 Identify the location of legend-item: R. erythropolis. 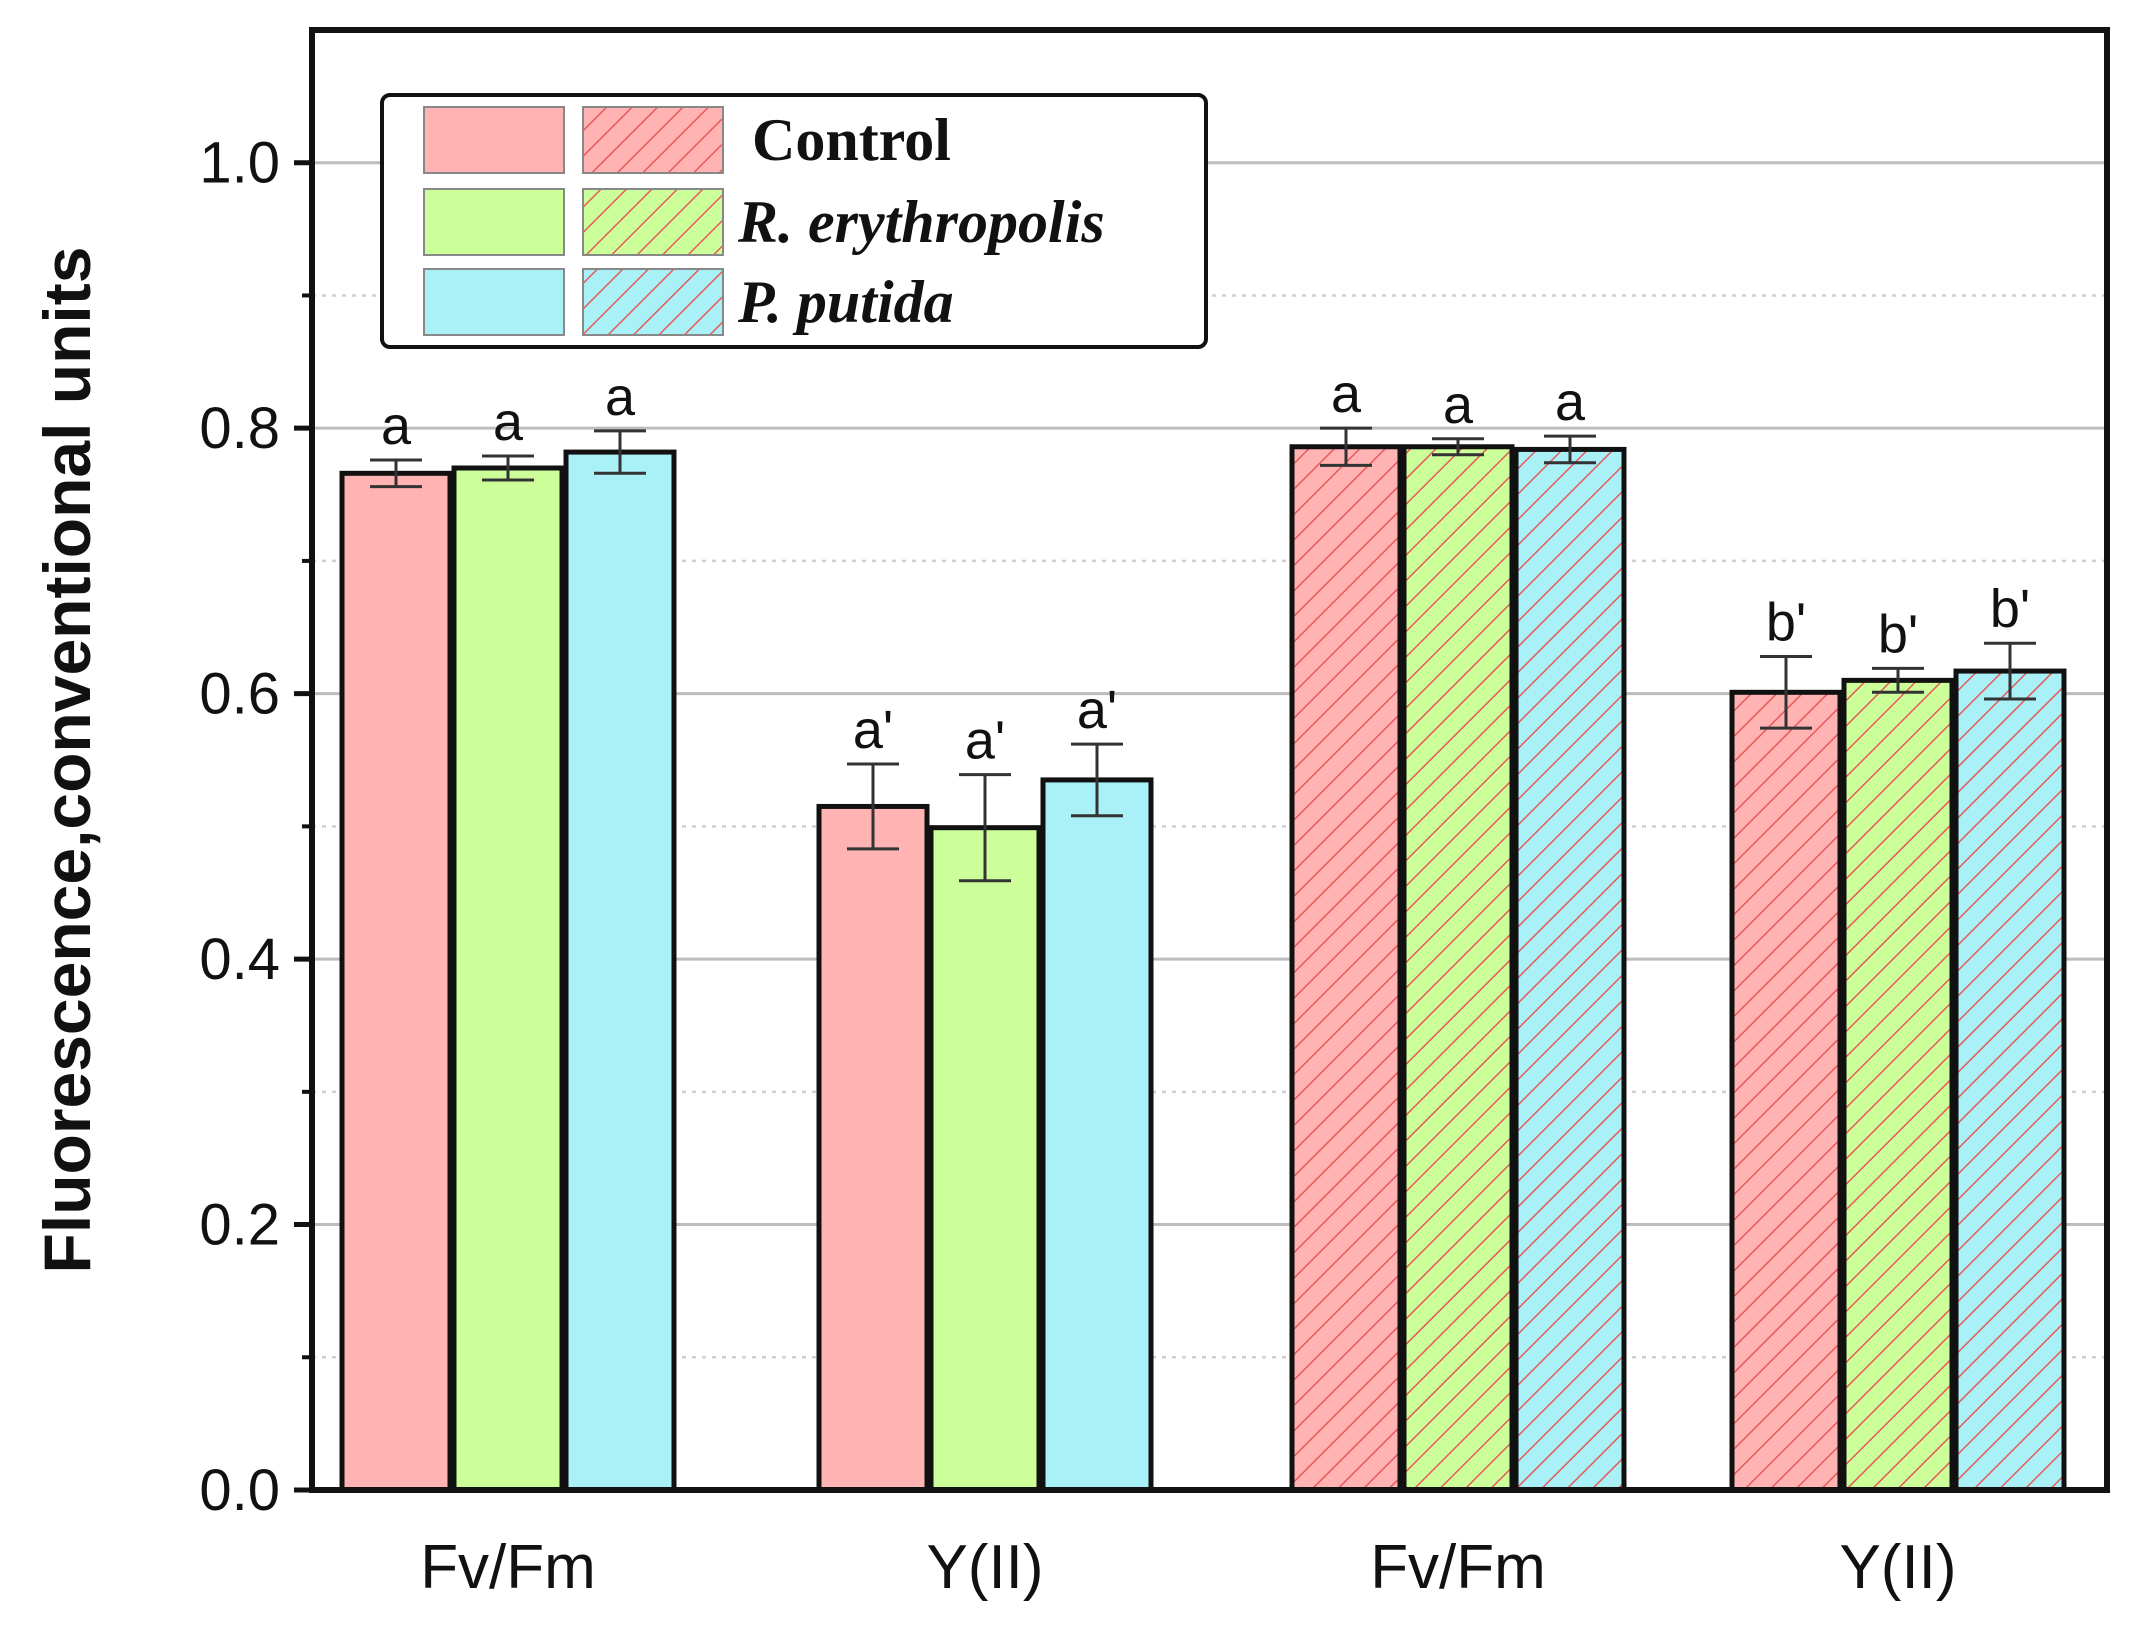
(764, 222).